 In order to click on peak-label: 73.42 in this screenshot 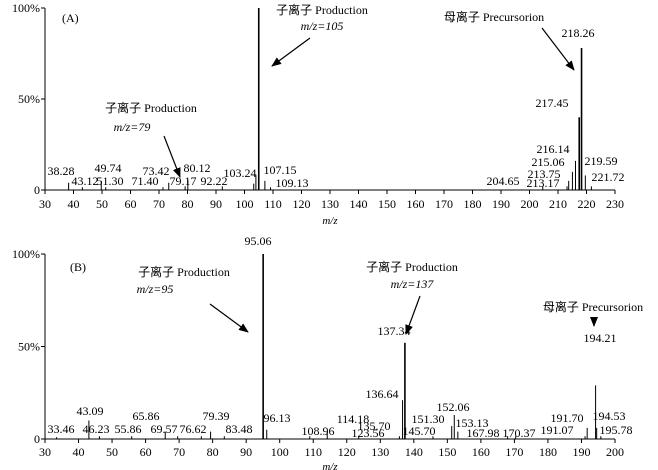, I will do `click(156, 171)`.